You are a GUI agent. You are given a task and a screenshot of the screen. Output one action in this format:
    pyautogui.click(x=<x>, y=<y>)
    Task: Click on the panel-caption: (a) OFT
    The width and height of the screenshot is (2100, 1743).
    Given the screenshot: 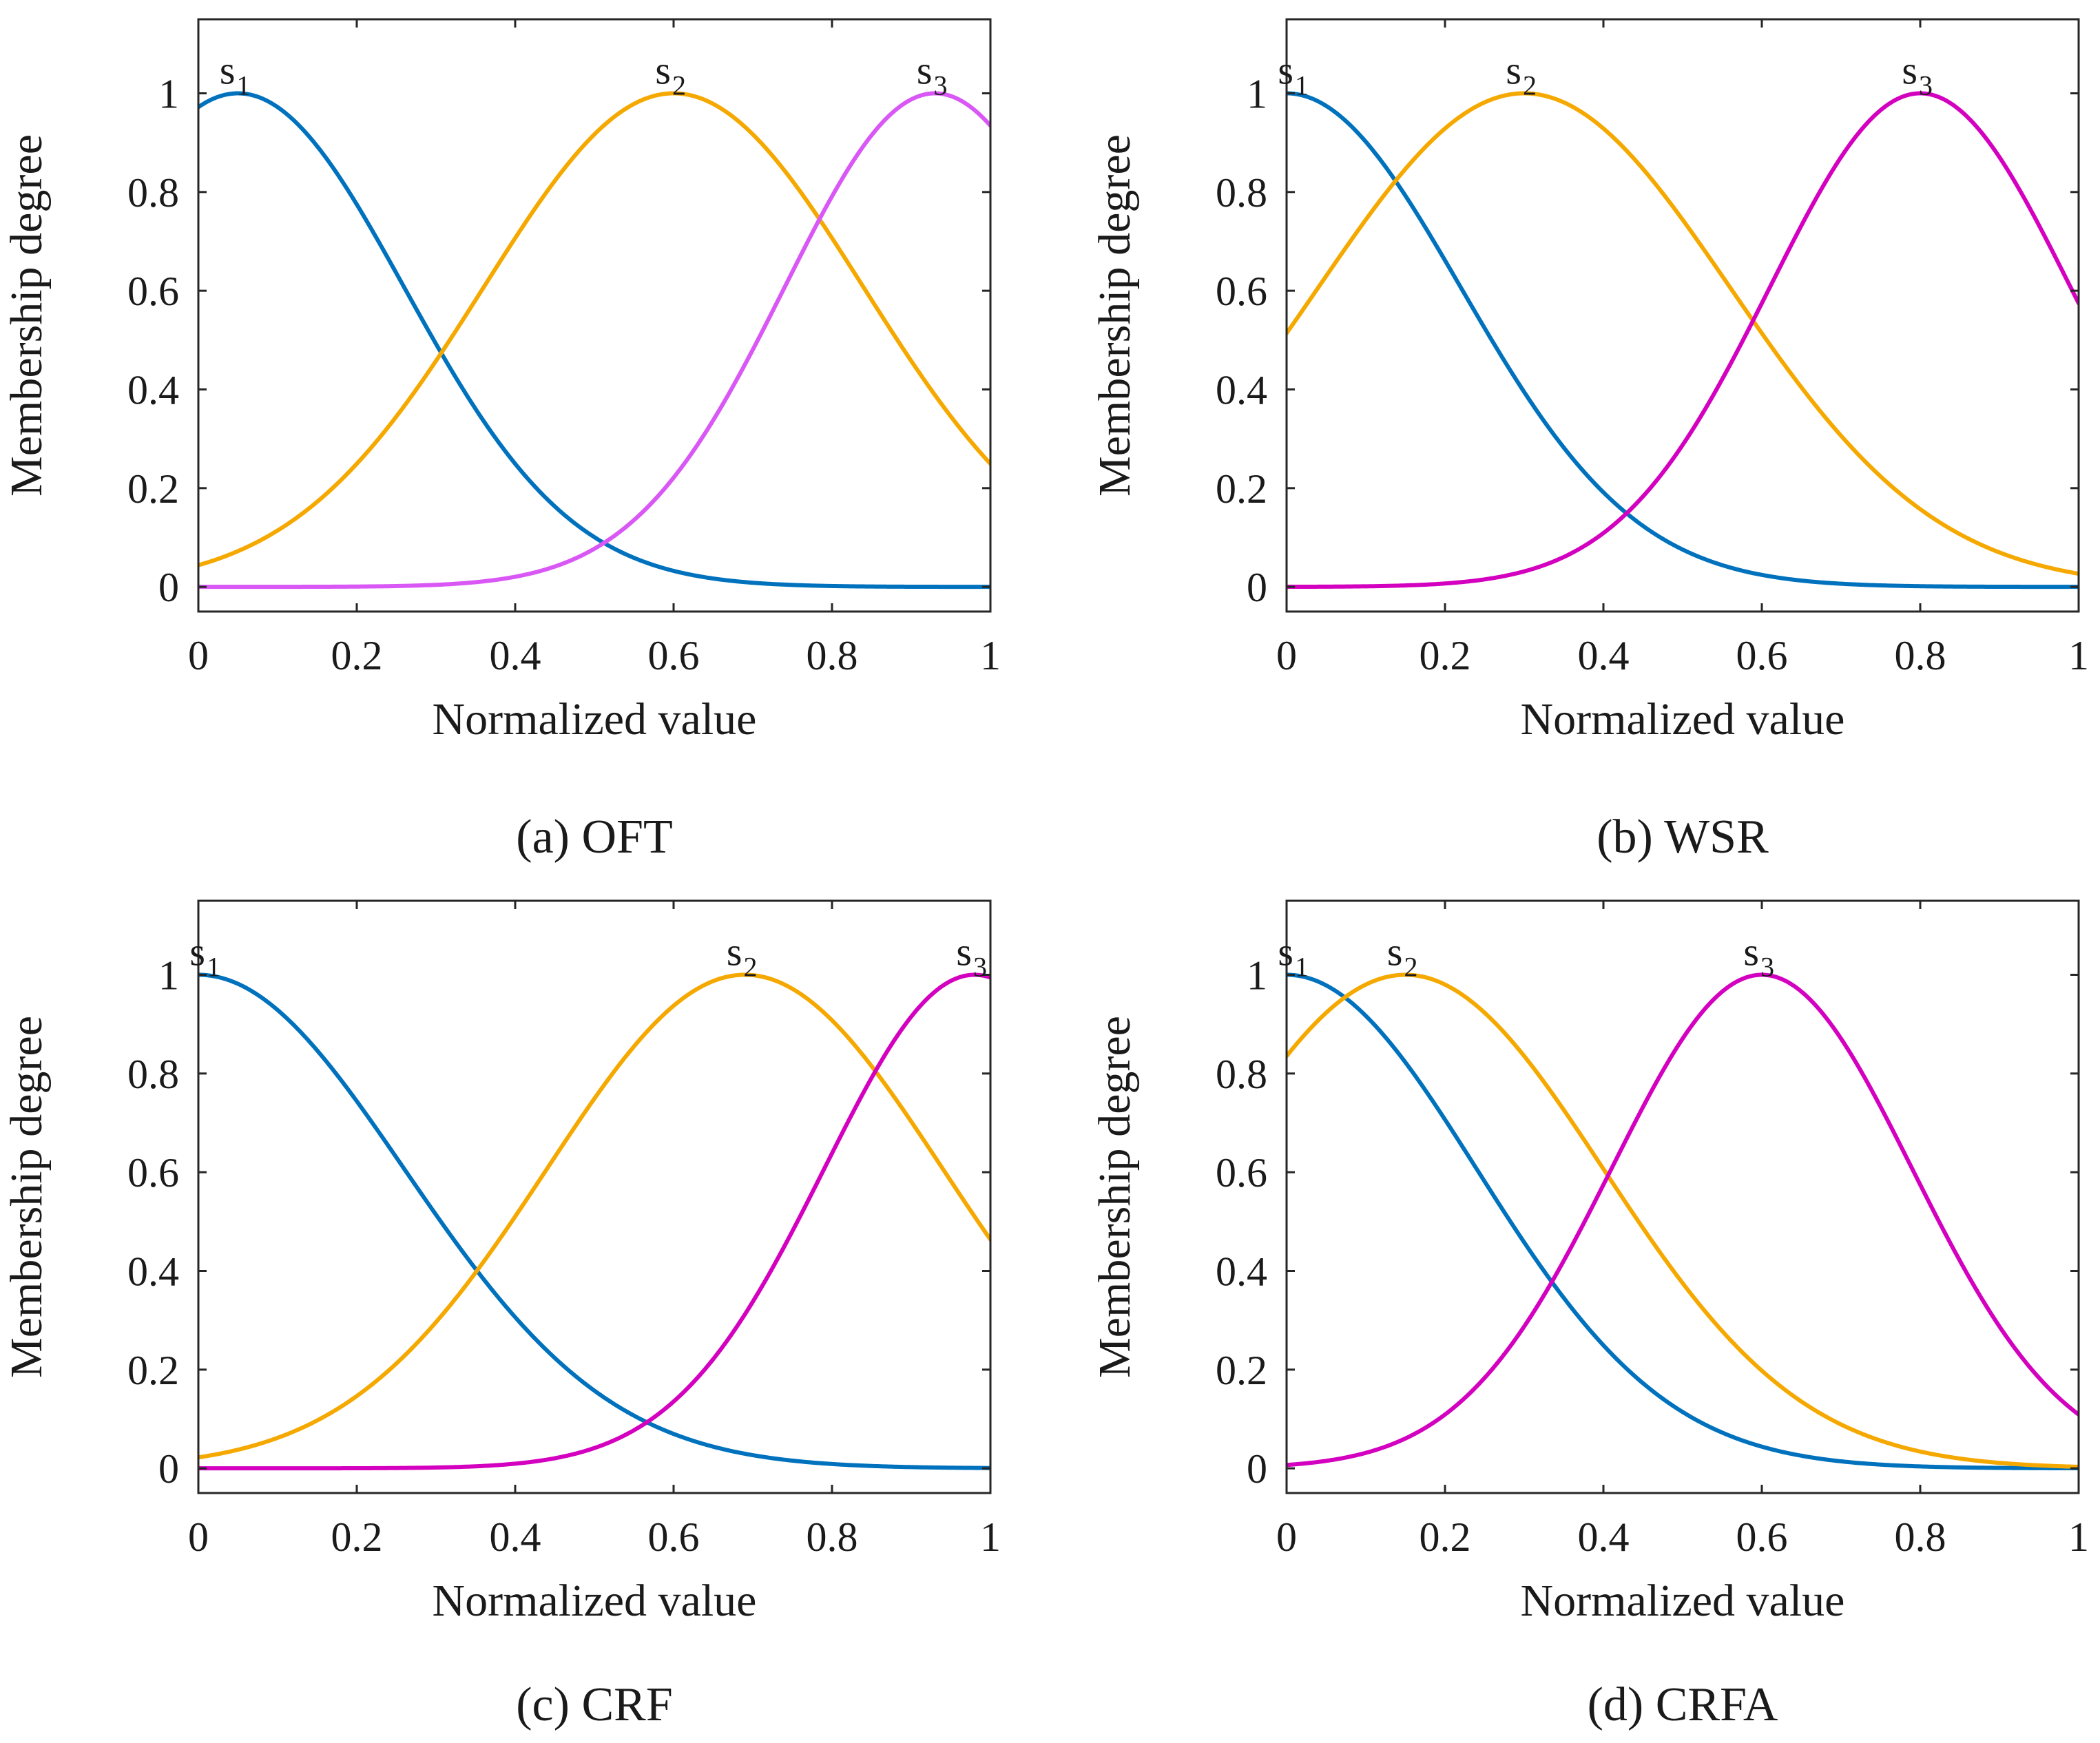 What is the action you would take?
    pyautogui.click(x=594, y=837)
    